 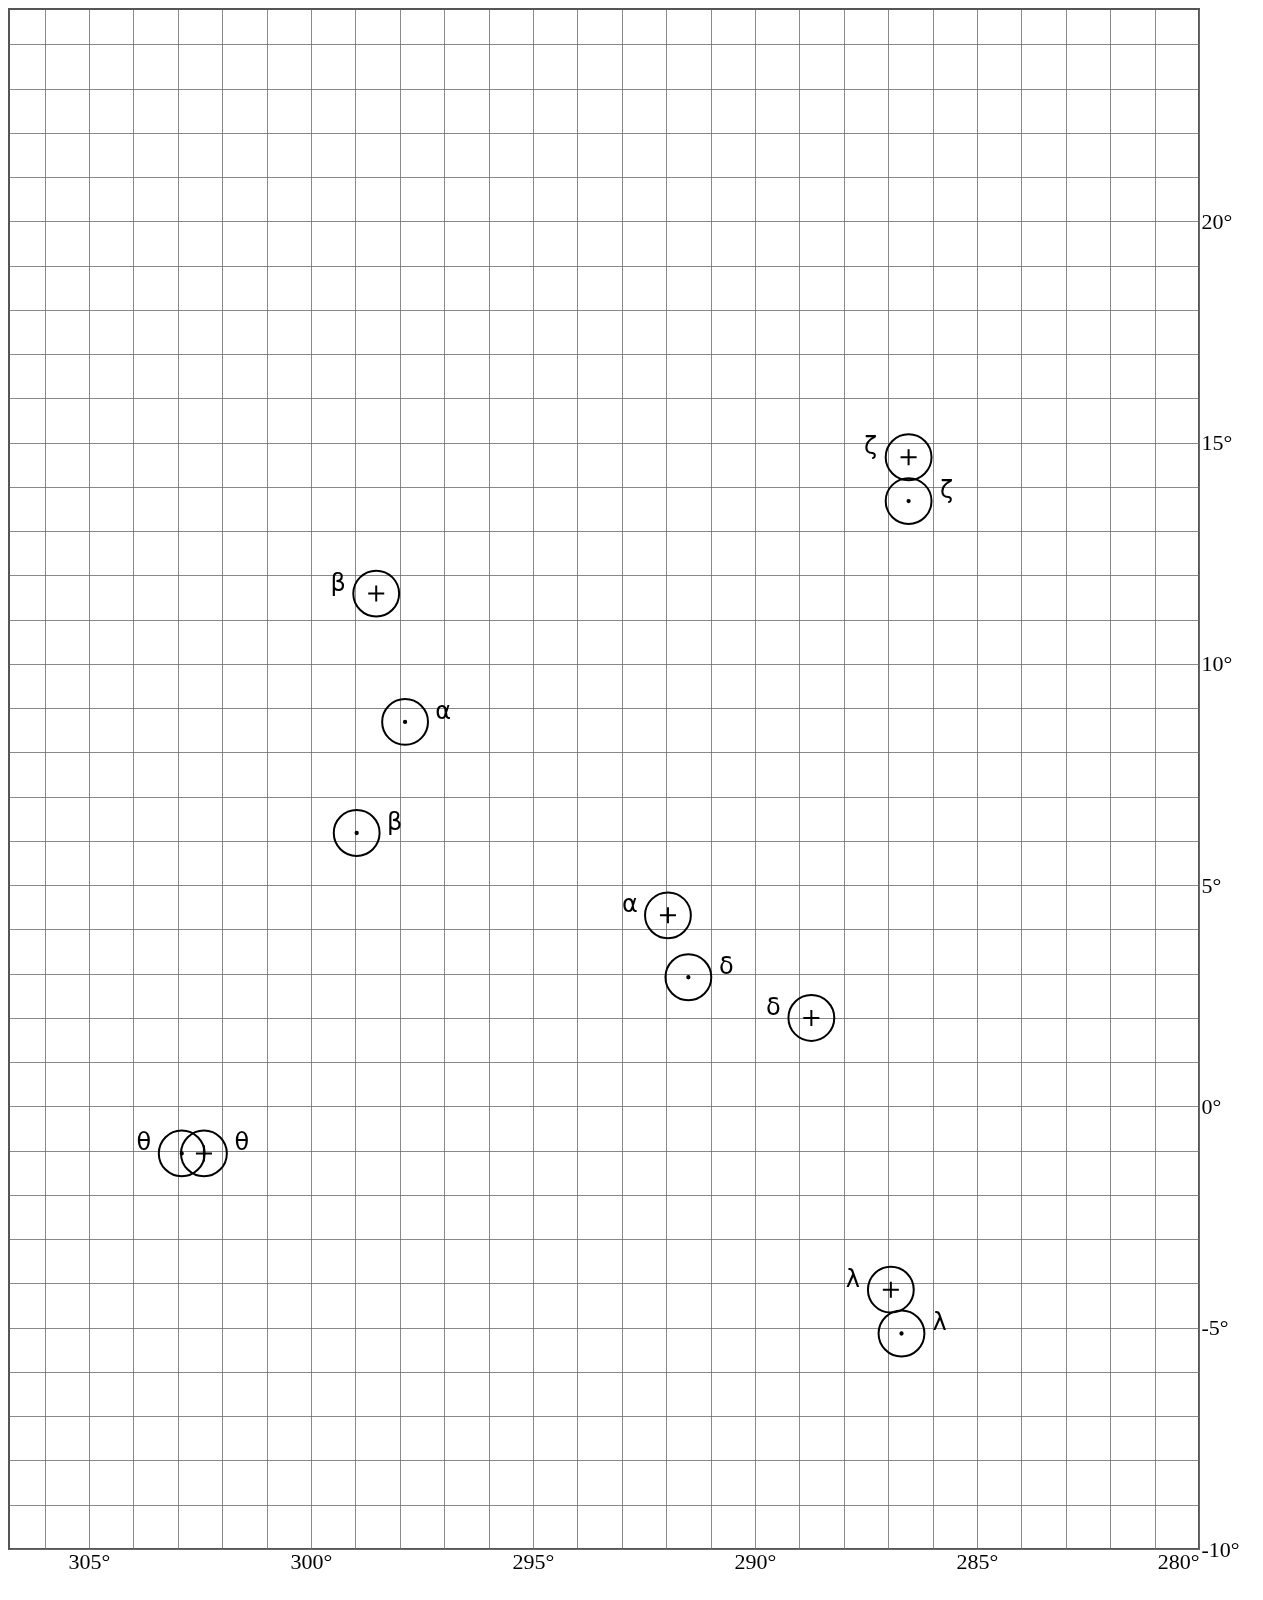 What do you see at coordinates (1178, 1561) in the screenshot?
I see `x-tick-label: 280°` at bounding box center [1178, 1561].